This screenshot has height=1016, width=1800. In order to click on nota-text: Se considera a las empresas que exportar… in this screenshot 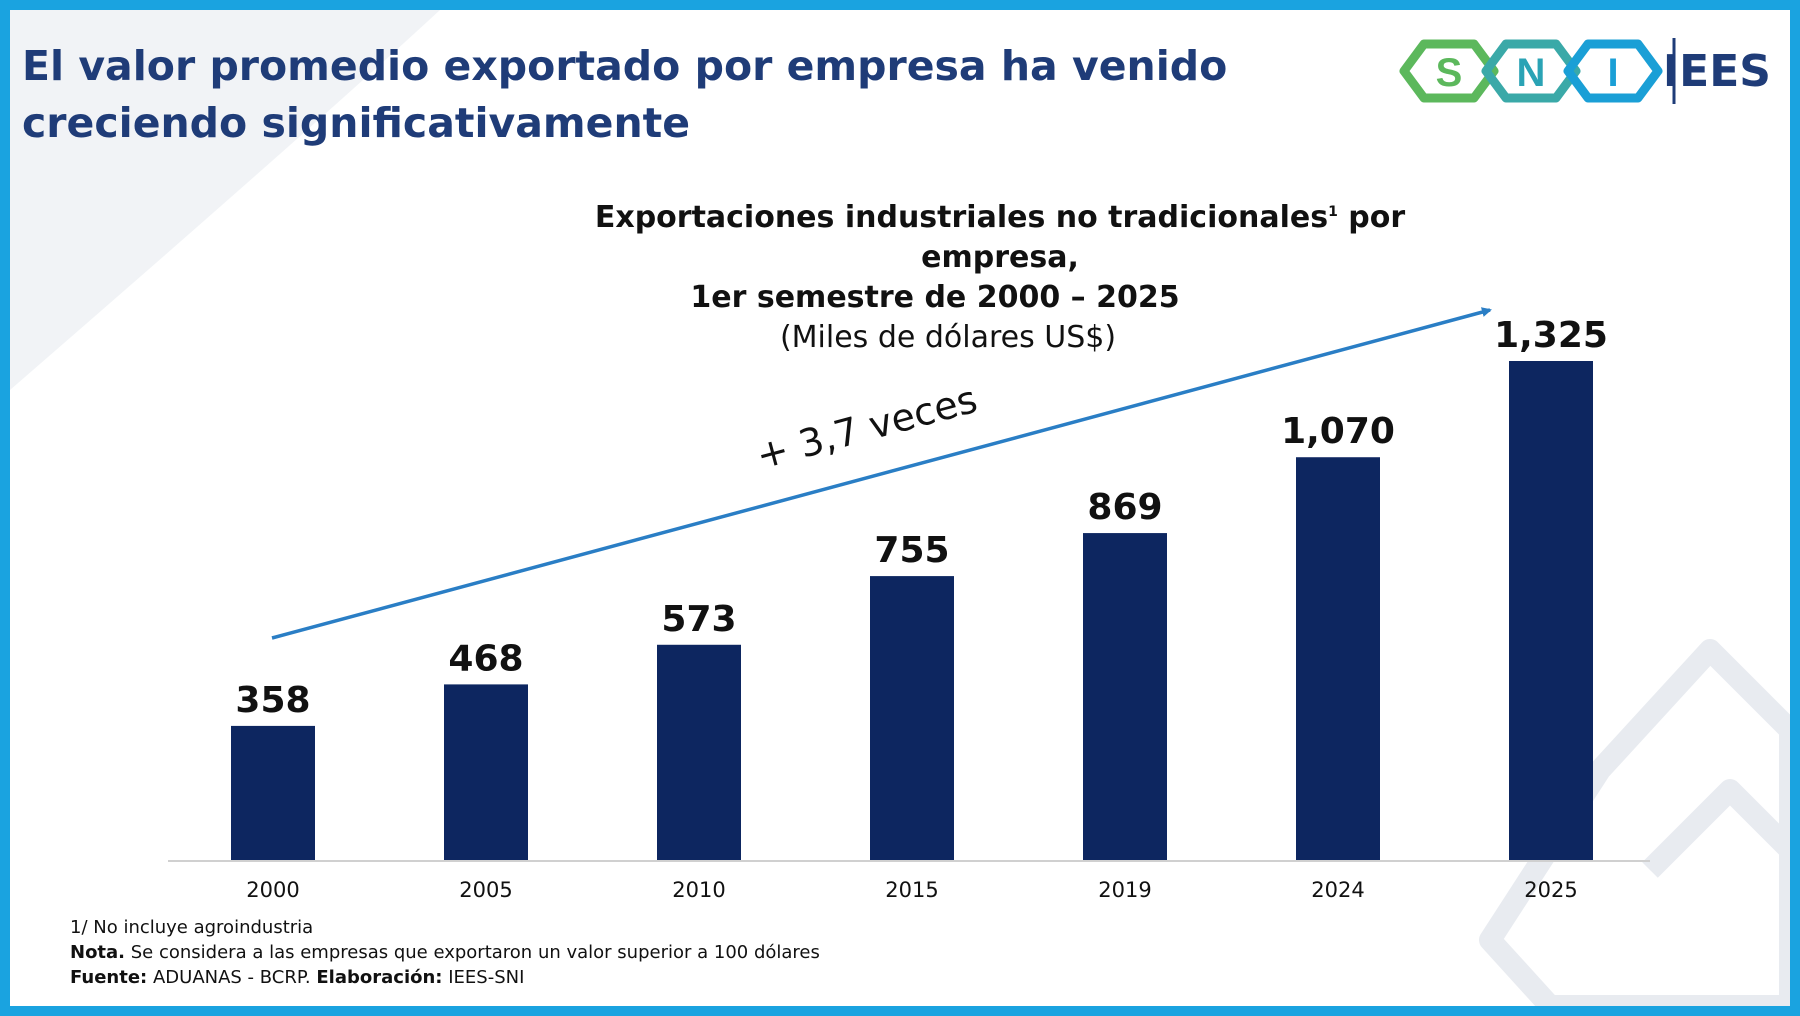, I will do `click(472, 952)`.